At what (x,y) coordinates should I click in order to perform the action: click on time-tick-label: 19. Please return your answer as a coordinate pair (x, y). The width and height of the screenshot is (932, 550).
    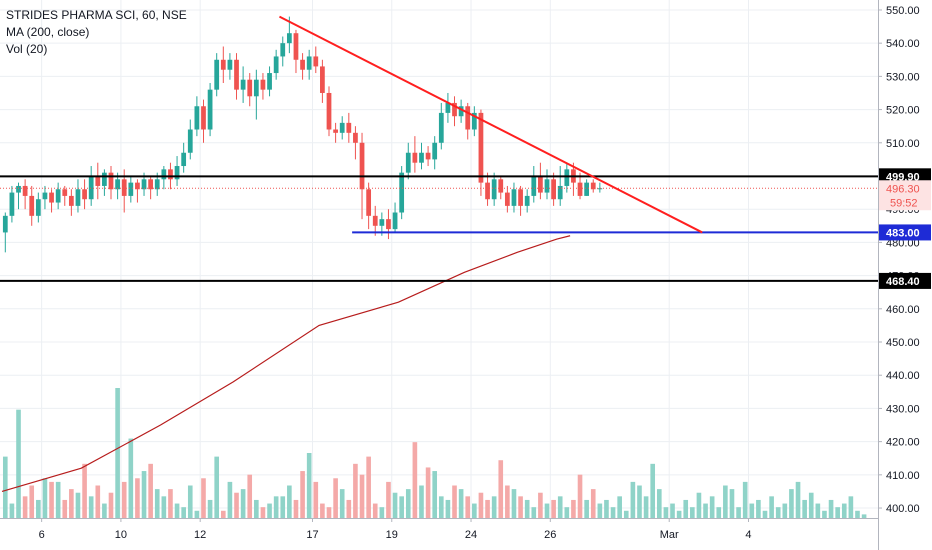
    Looking at the image, I should click on (392, 535).